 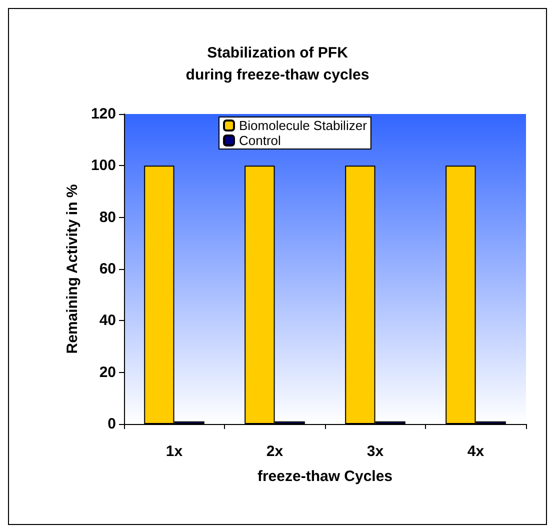 I want to click on legend-label: Control, so click(x=260, y=140).